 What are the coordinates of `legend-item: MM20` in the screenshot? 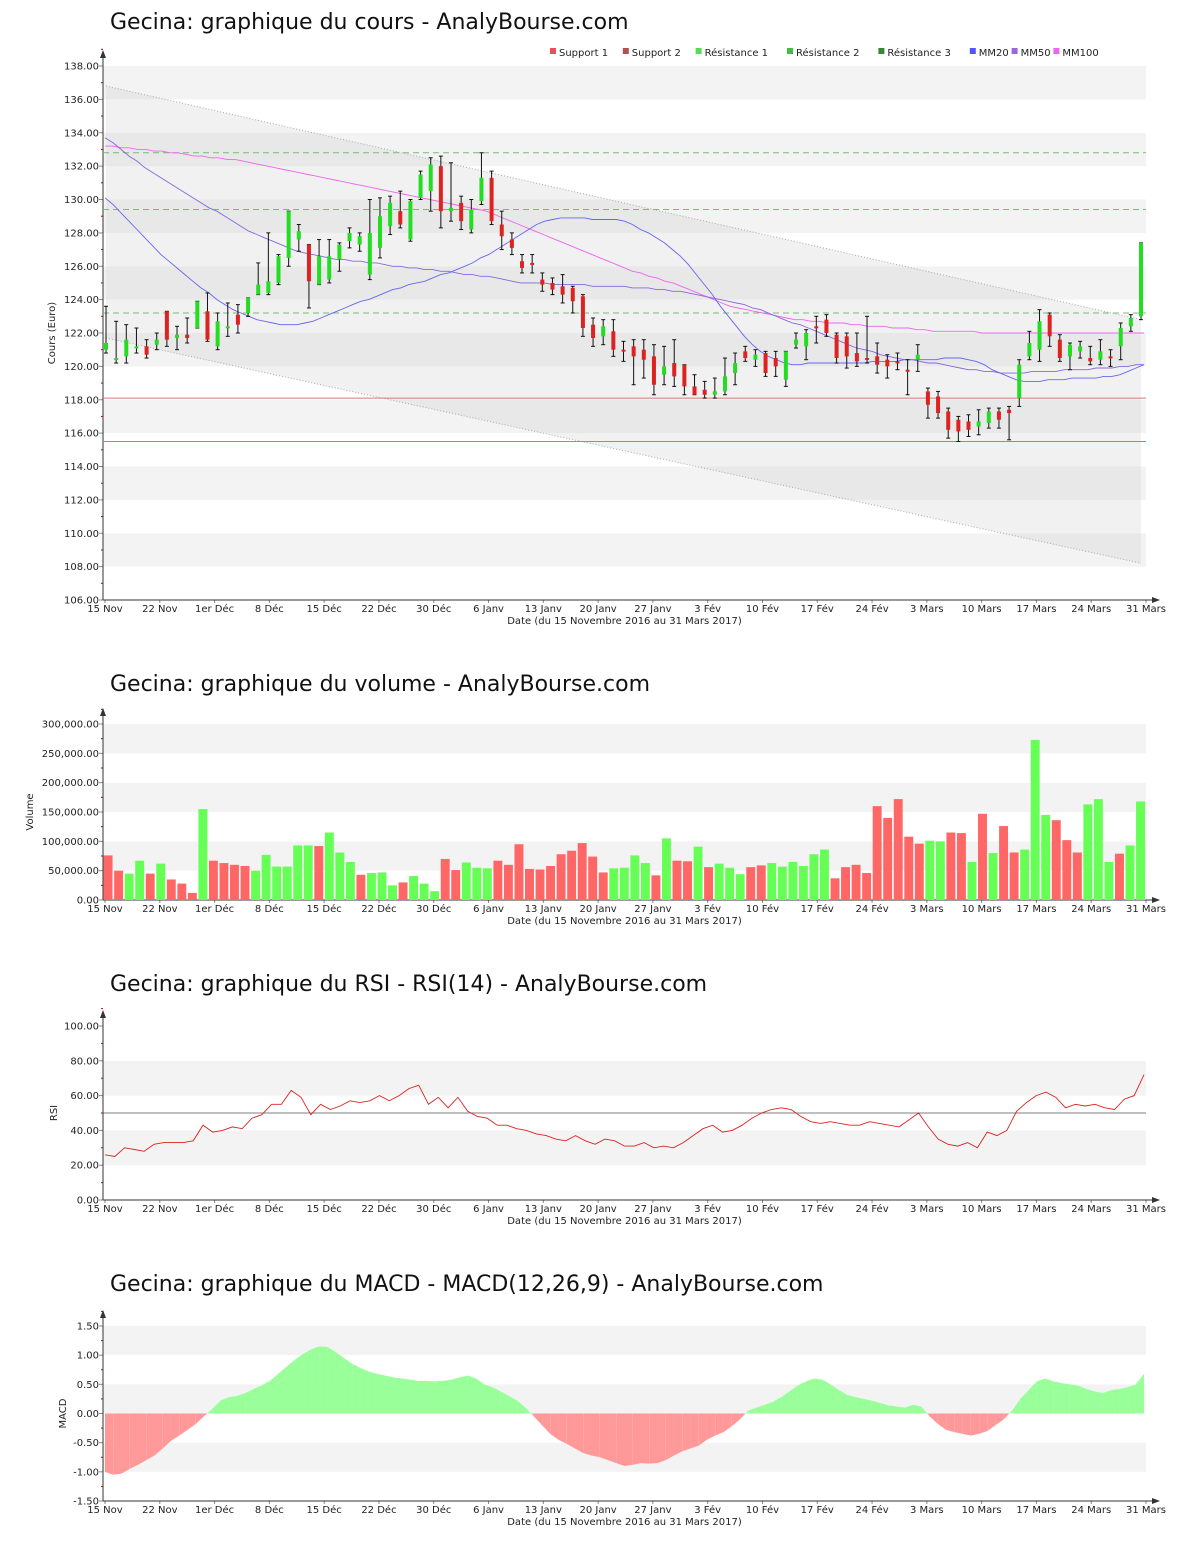 It's located at (989, 53).